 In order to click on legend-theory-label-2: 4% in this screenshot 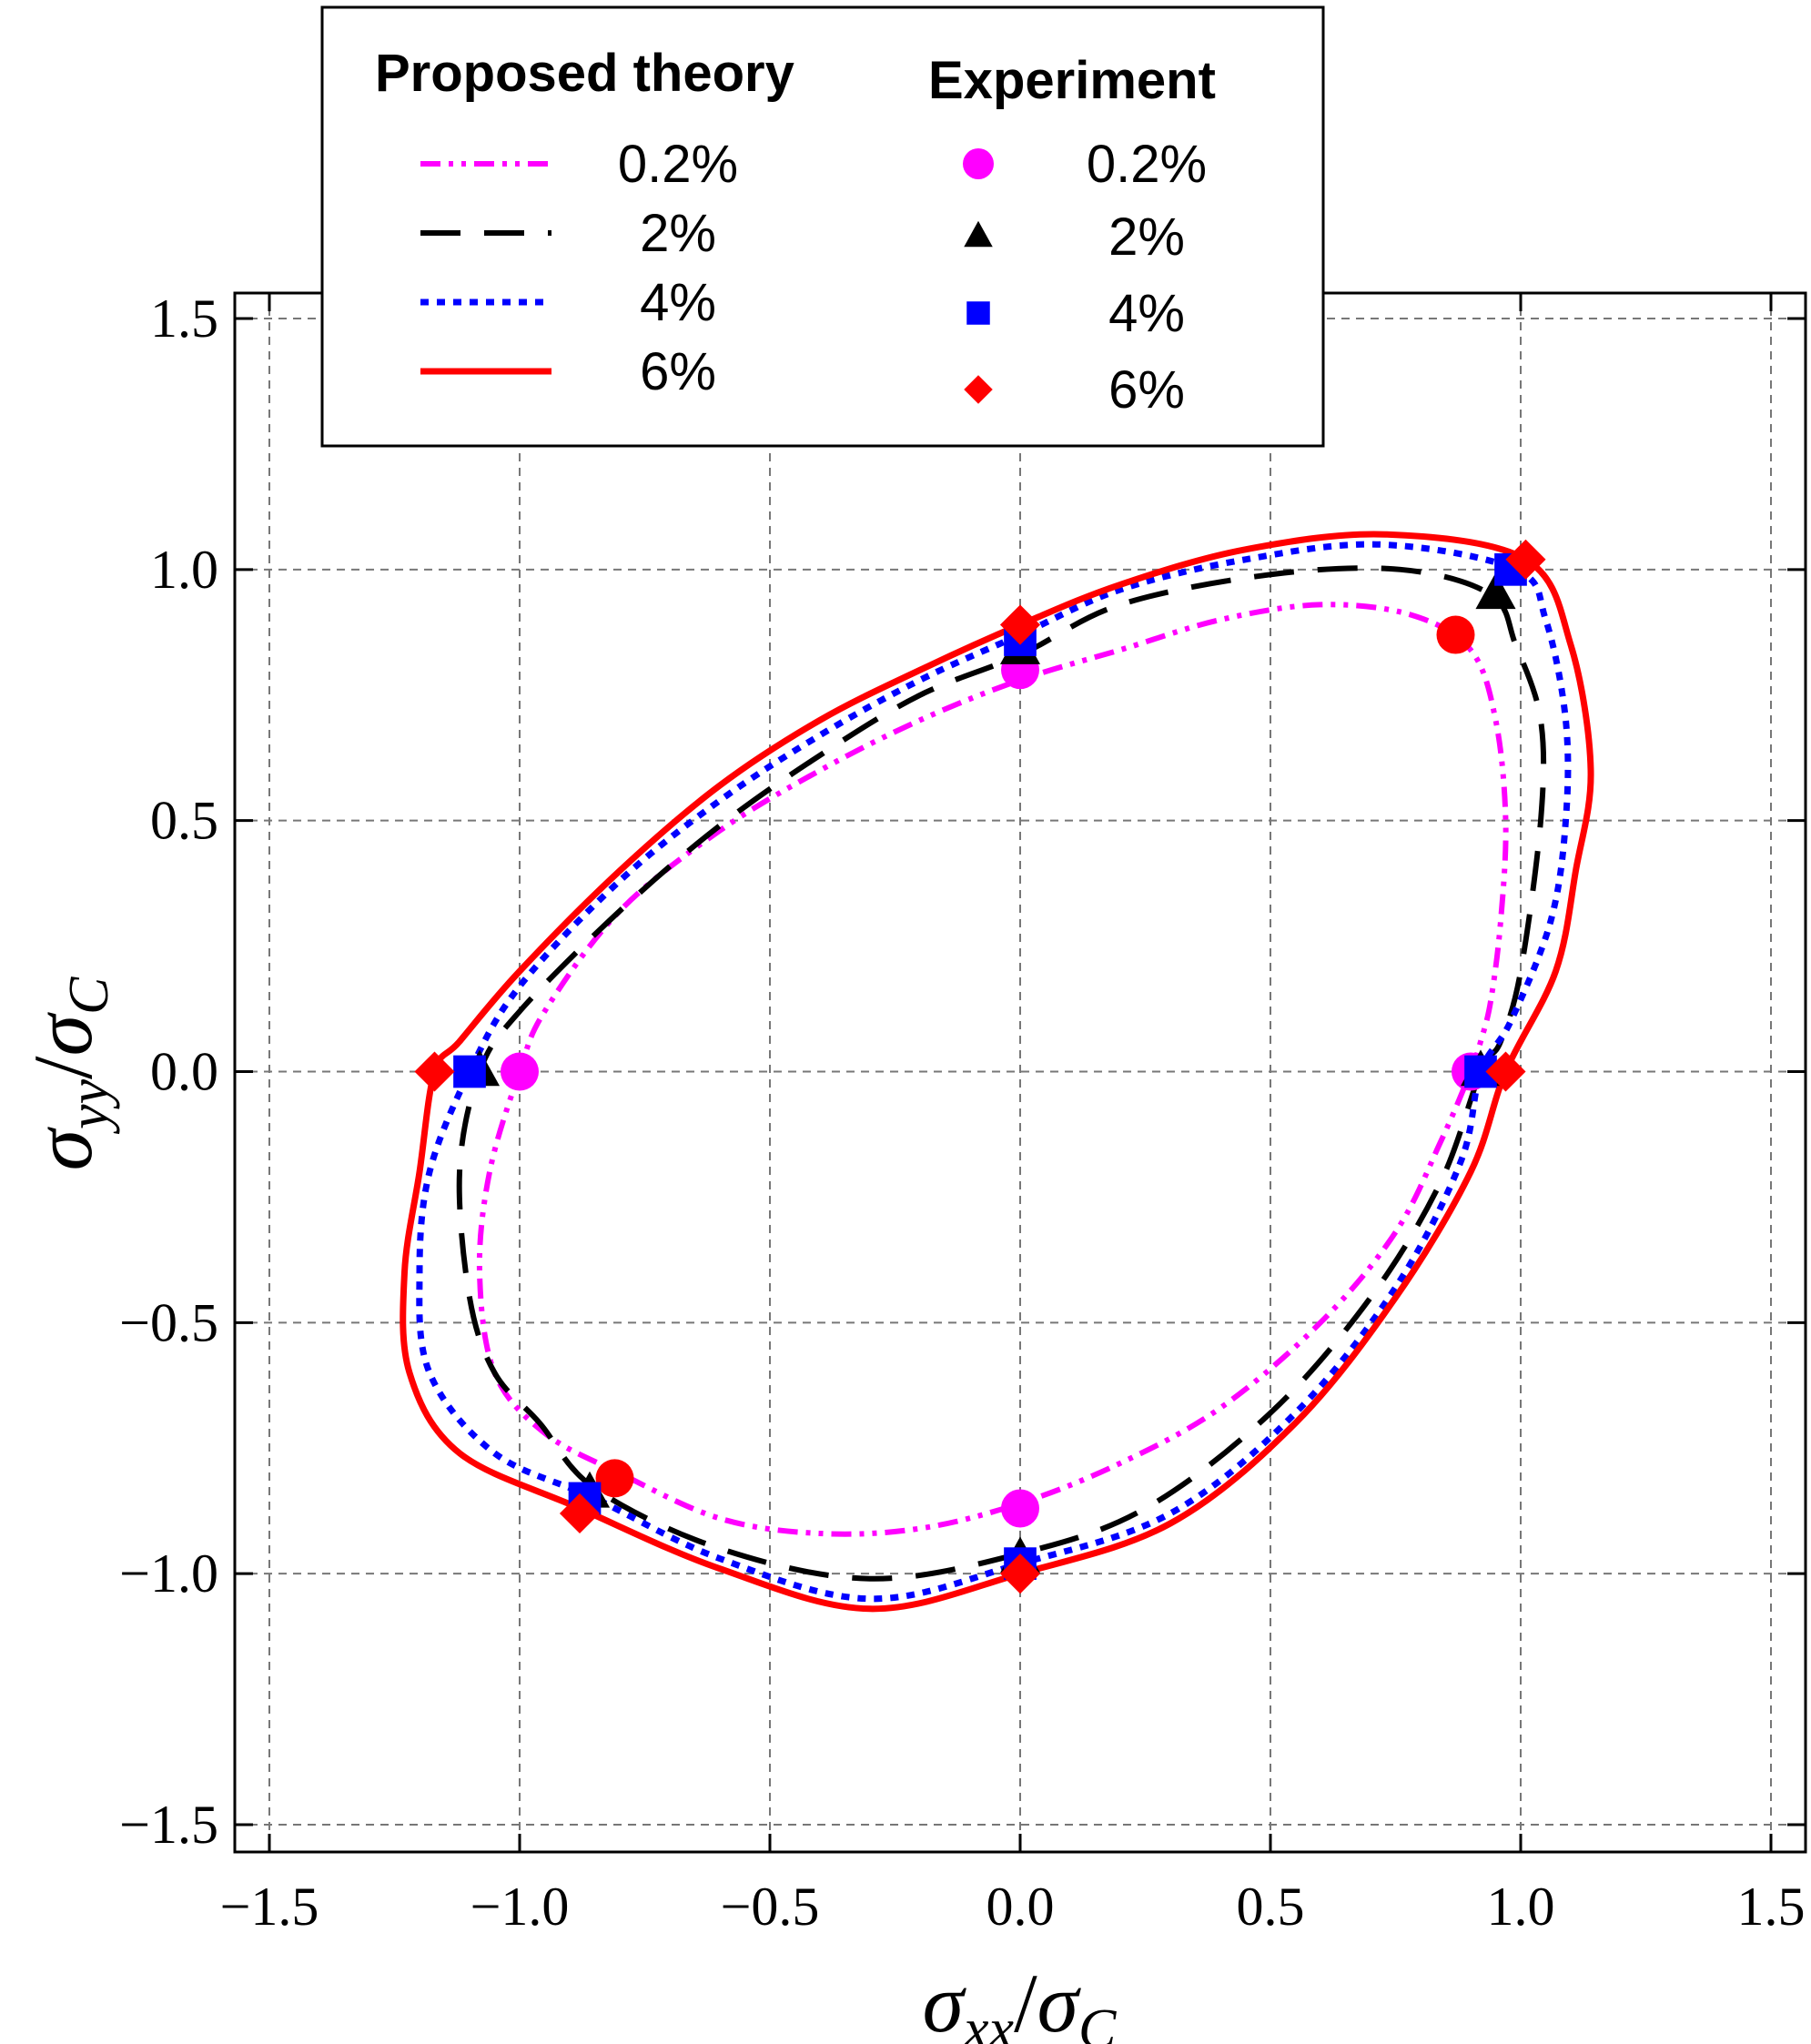, I will do `click(678, 302)`.